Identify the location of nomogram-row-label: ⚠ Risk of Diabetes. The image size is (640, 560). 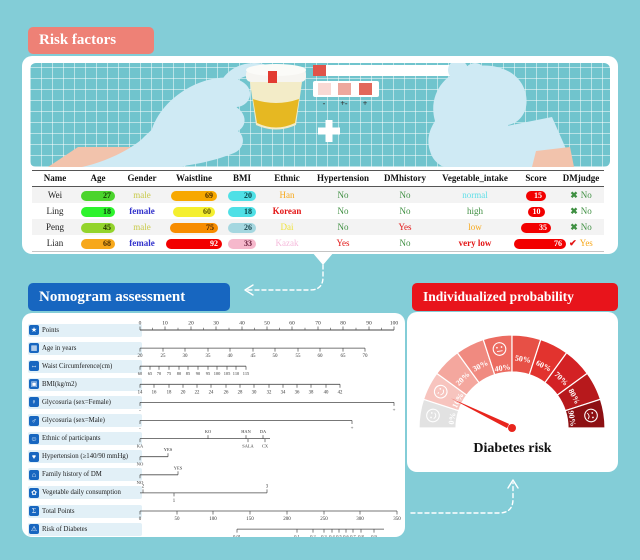
(85, 529).